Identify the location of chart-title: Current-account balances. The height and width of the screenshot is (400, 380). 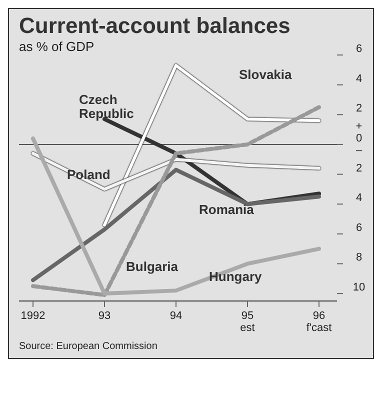
(154, 26).